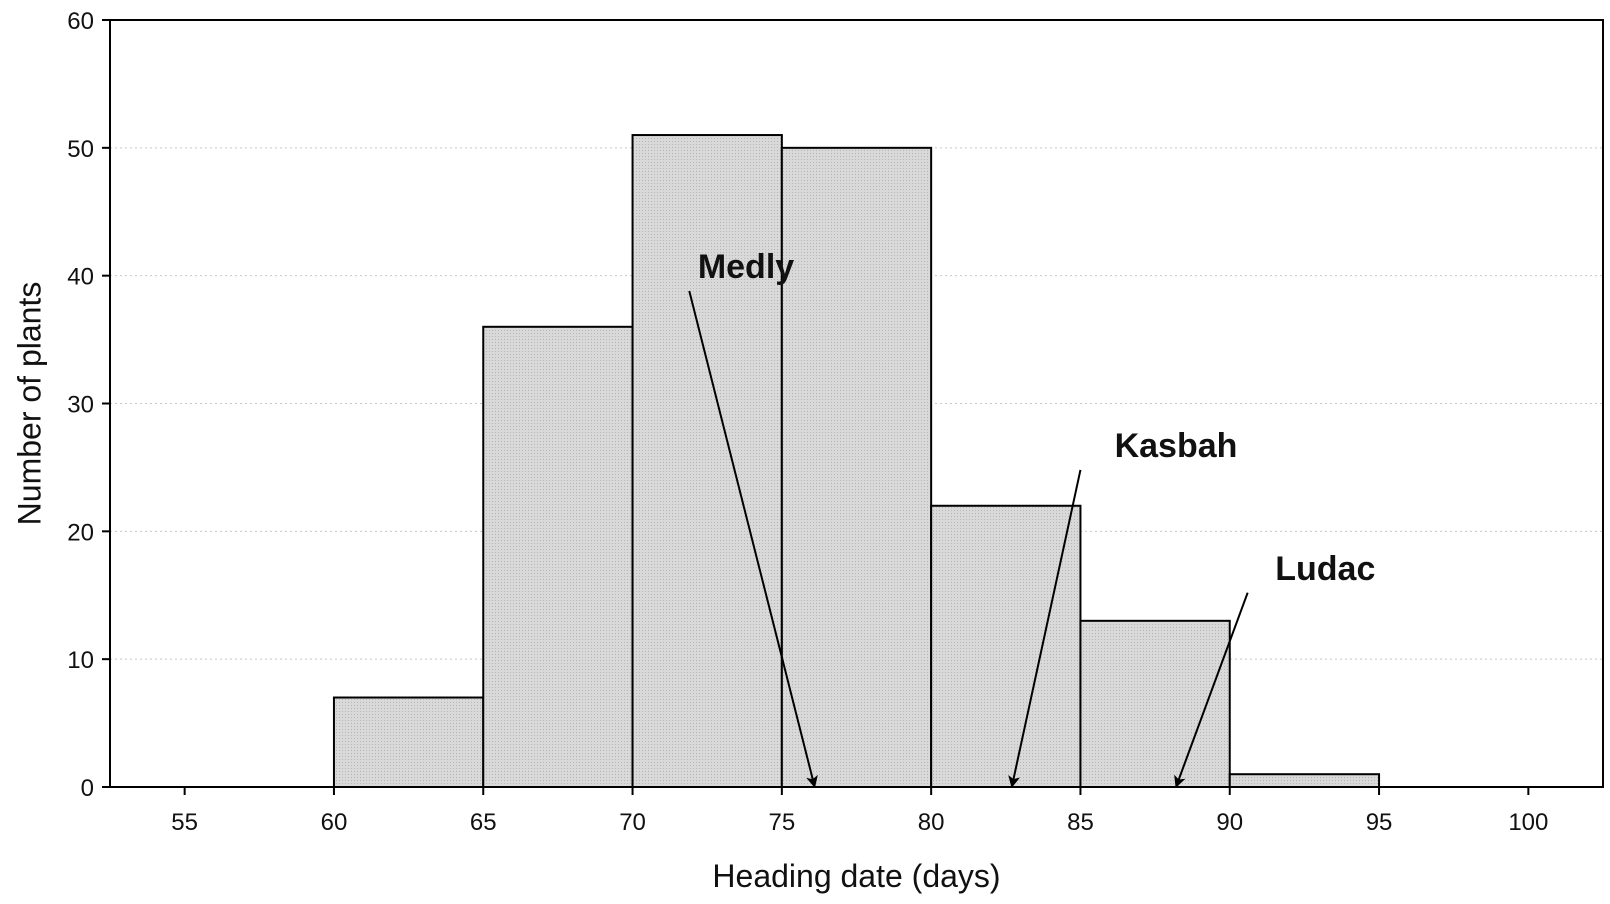 This screenshot has width=1610, height=904. Describe the element at coordinates (80, 532) in the screenshot. I see `y-tick-label: 20` at that location.